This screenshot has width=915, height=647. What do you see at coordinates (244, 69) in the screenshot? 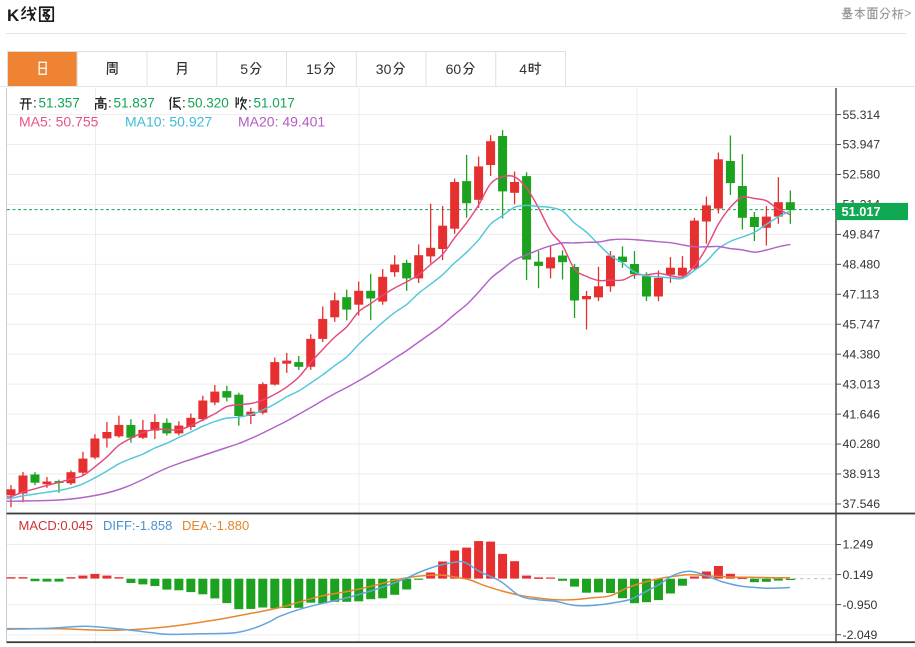
I see `svg-text: 5` at bounding box center [244, 69].